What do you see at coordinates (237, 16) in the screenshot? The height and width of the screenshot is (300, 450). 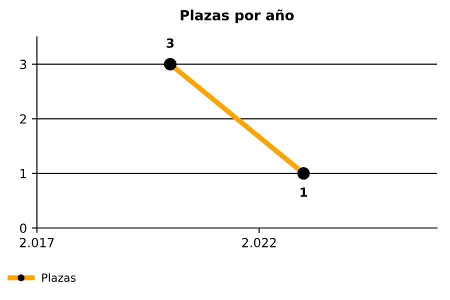 I see `chart-title: Plazas por año` at bounding box center [237, 16].